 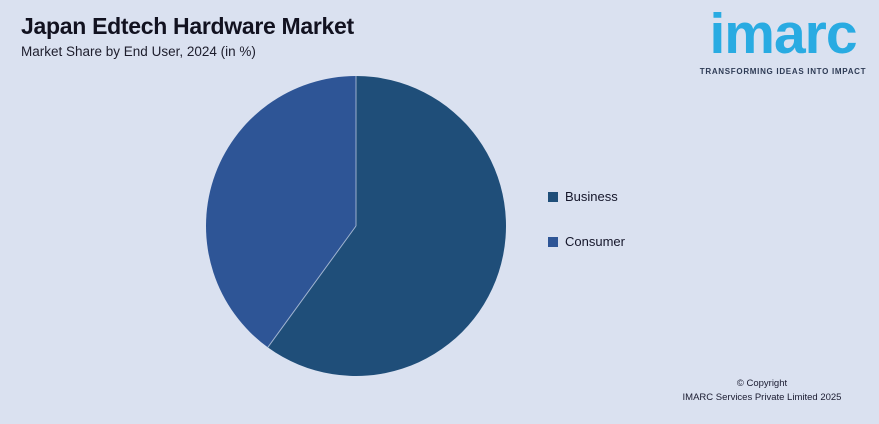 I want to click on copyright-line1: © Copyright, so click(x=762, y=384).